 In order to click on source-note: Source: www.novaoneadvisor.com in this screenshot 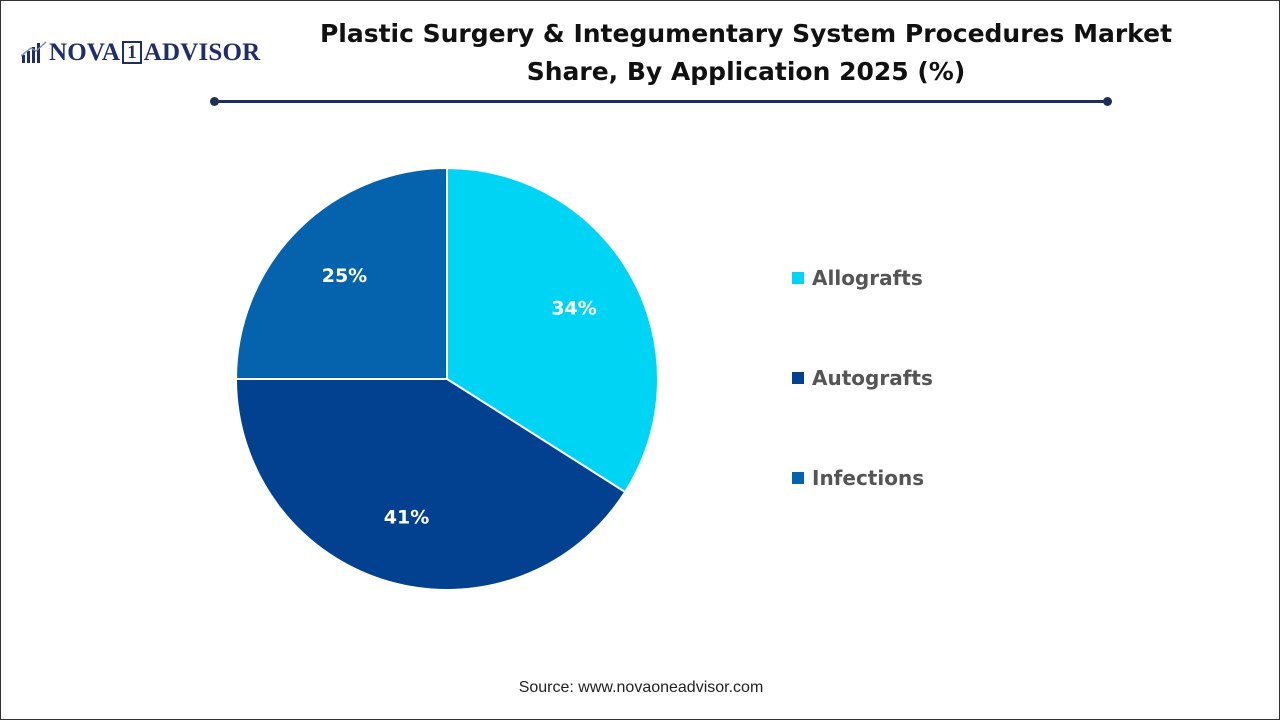, I will do `click(641, 687)`.